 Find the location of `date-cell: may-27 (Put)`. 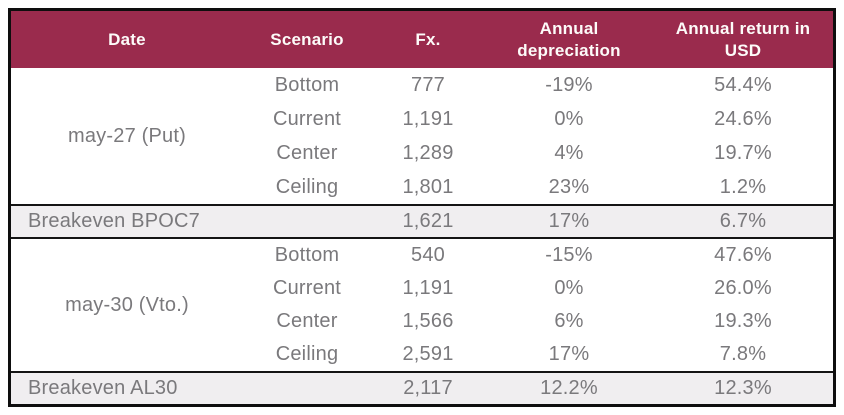

date-cell: may-27 (Put) is located at coordinates (127, 135).